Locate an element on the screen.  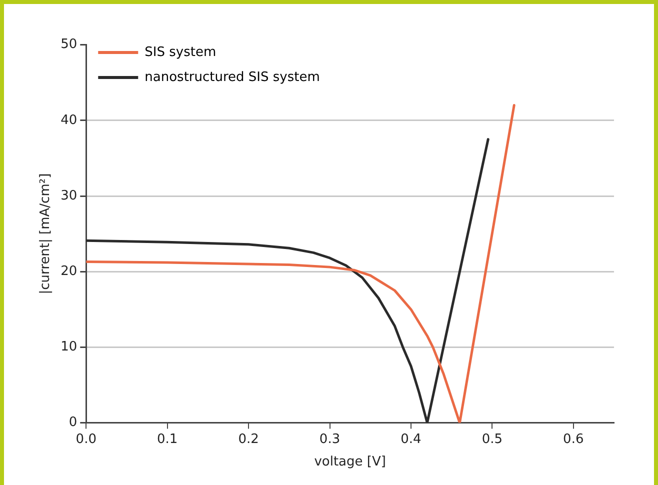
x-tick-label: 0.2 is located at coordinates (248, 439).